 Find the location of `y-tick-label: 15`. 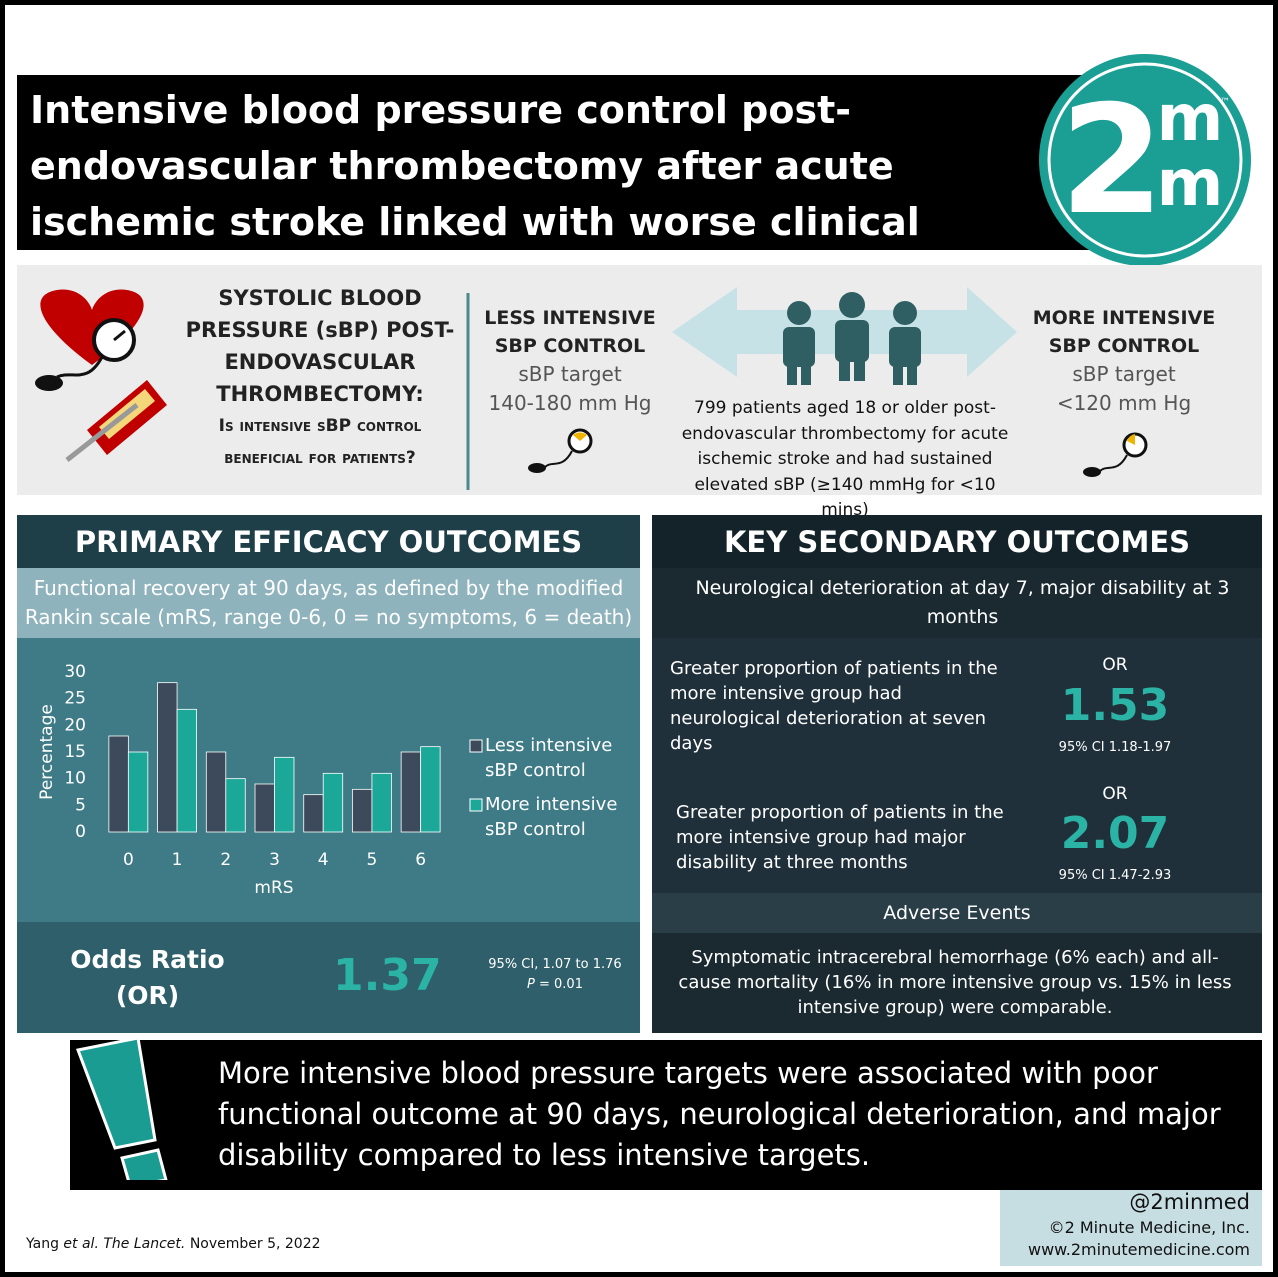

y-tick-label: 15 is located at coordinates (75, 752).